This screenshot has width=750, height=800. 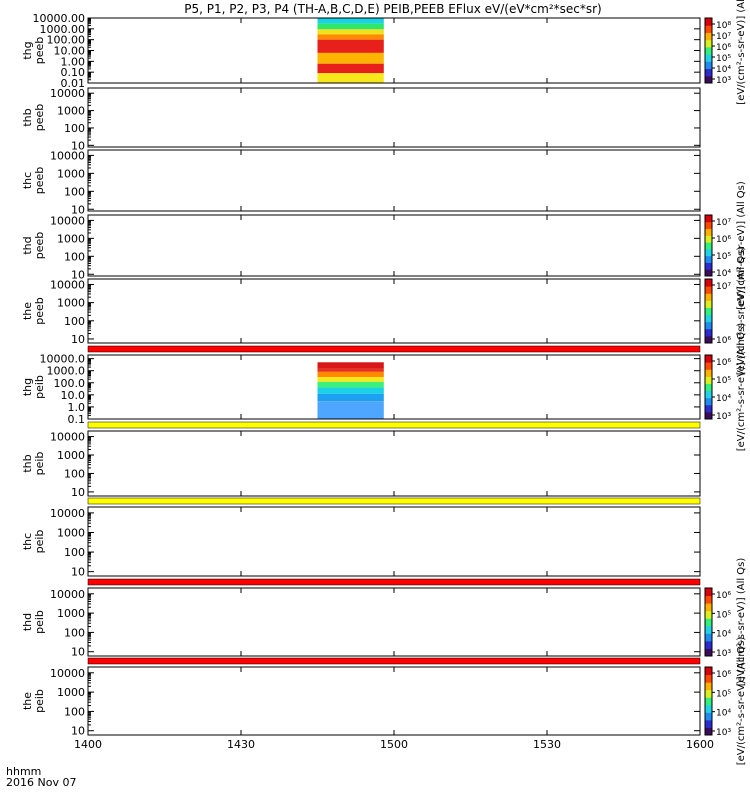 What do you see at coordinates (77, 407) in the screenshot?
I see `y-tick-label: 1.0` at bounding box center [77, 407].